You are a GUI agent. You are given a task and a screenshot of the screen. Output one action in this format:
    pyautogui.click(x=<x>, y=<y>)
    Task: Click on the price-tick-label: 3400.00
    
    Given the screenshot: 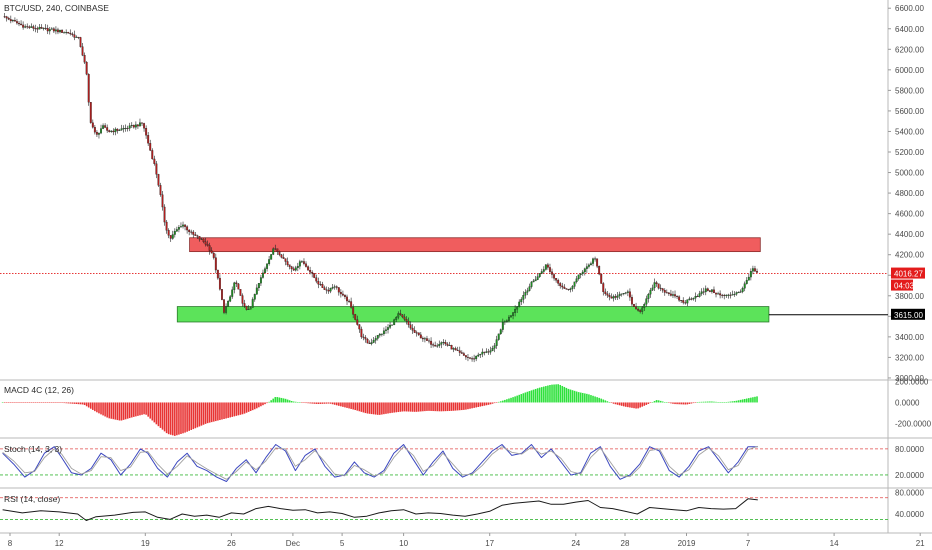 What is the action you would take?
    pyautogui.click(x=909, y=337)
    